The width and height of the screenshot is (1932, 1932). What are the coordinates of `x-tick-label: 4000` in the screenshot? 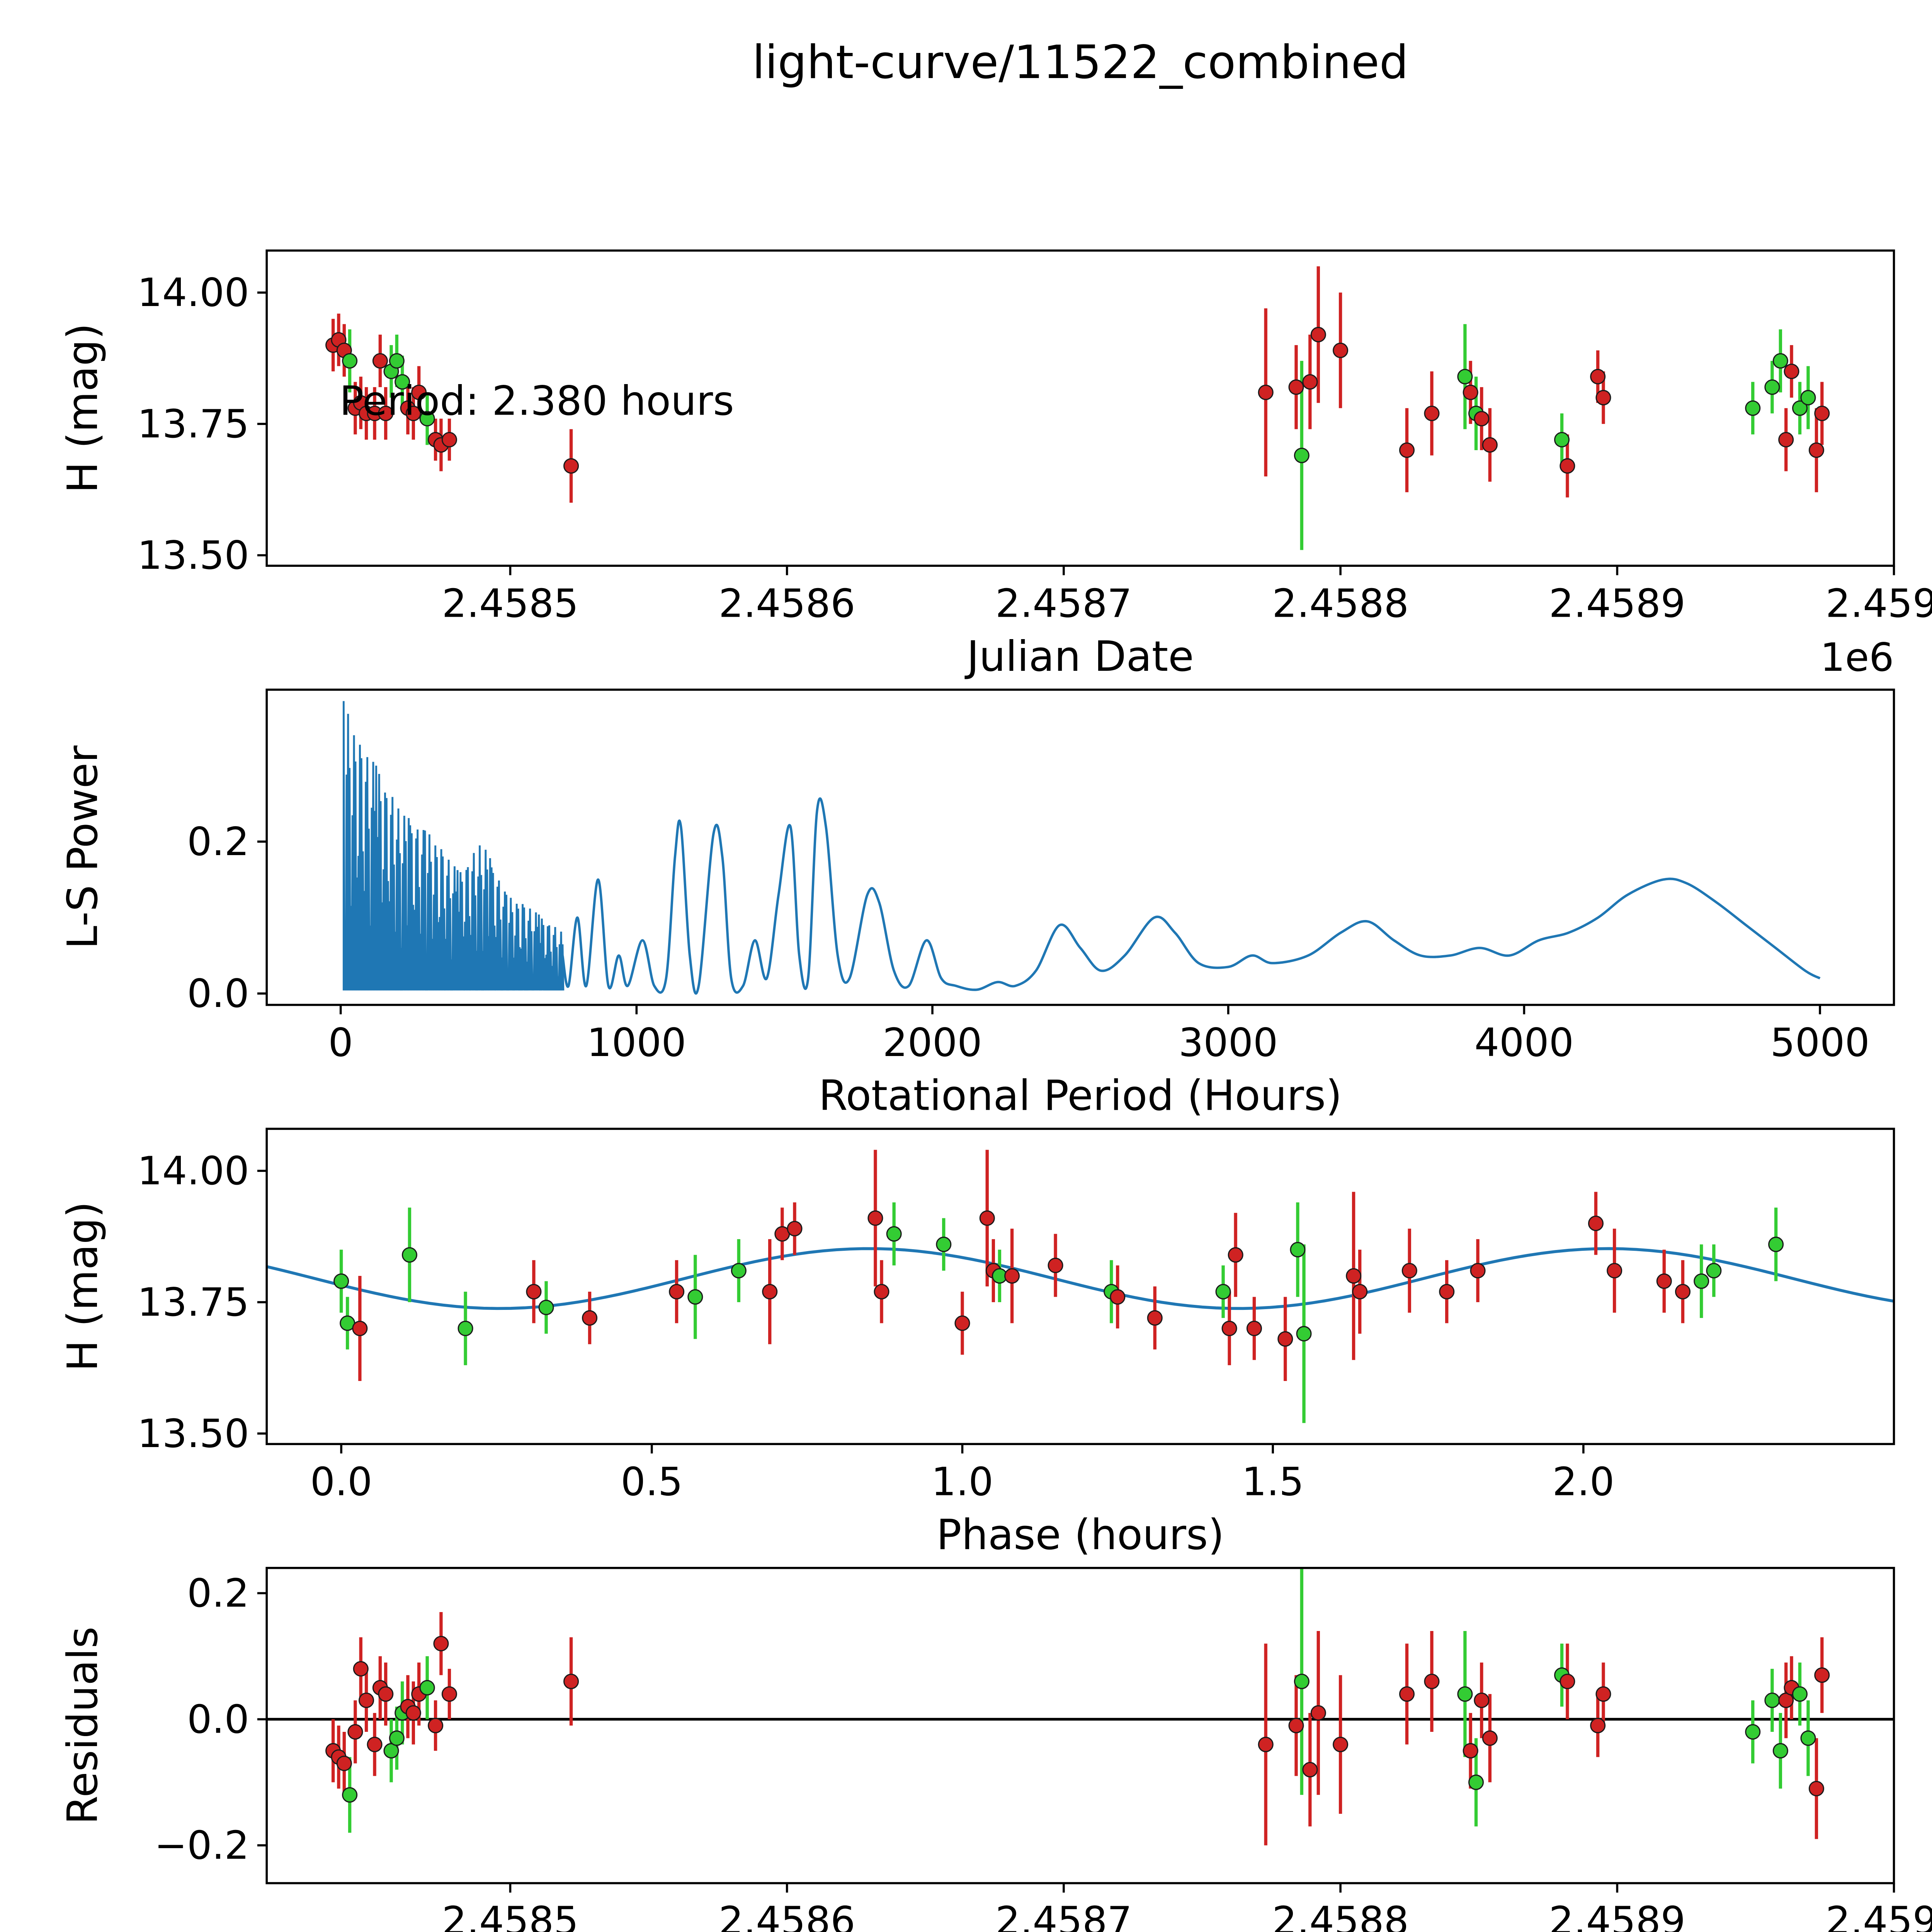 It's located at (1525, 1042).